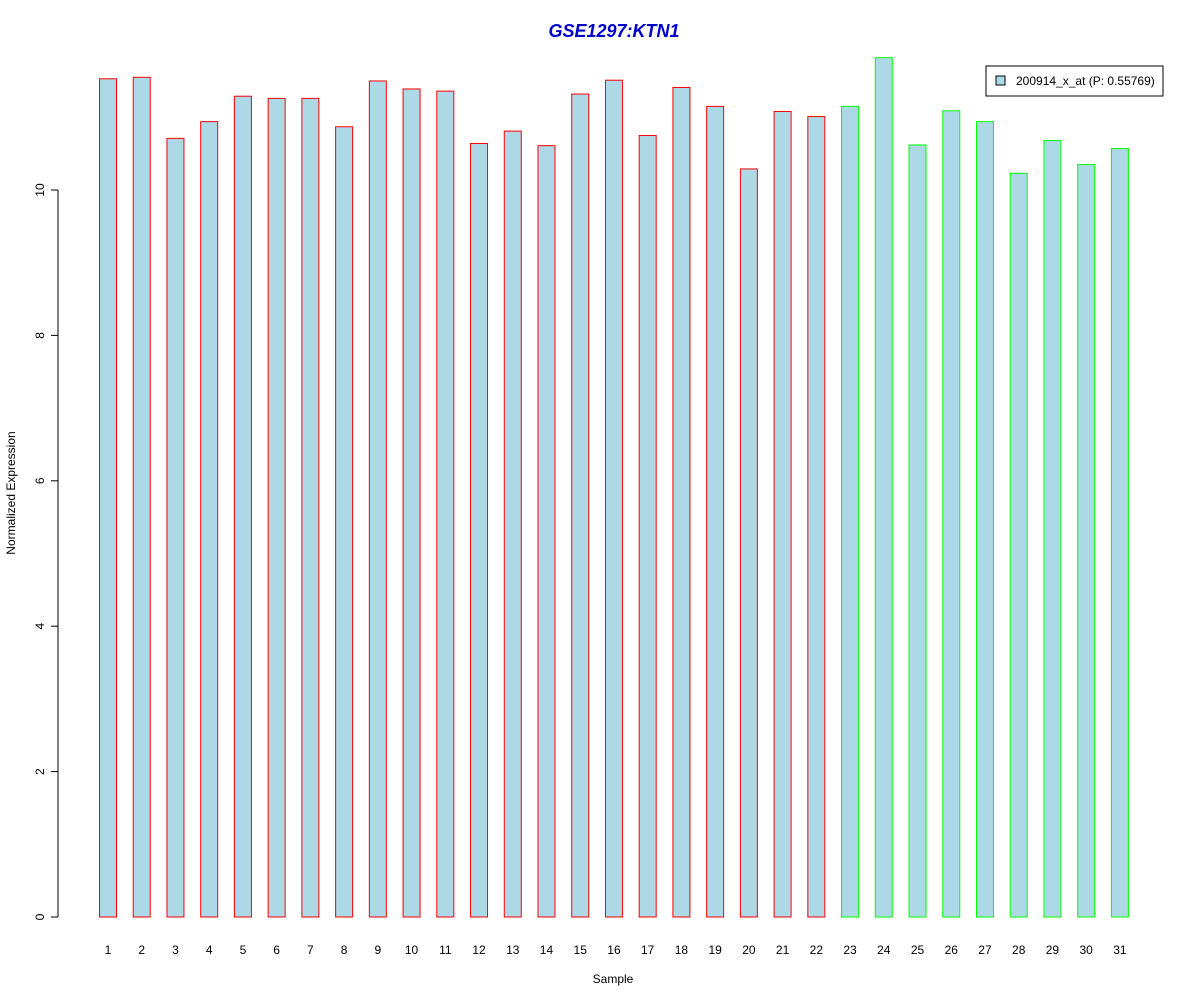  What do you see at coordinates (40, 335) in the screenshot?
I see `y-tick-label-8: 8` at bounding box center [40, 335].